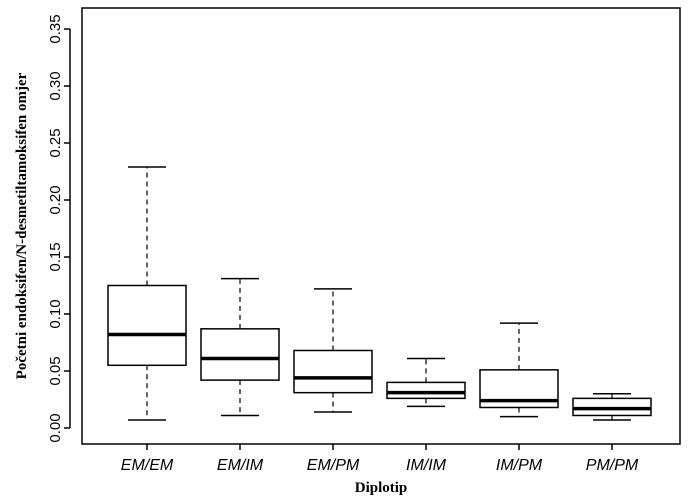  I want to click on x-tick-label: IM/IM, so click(426, 465).